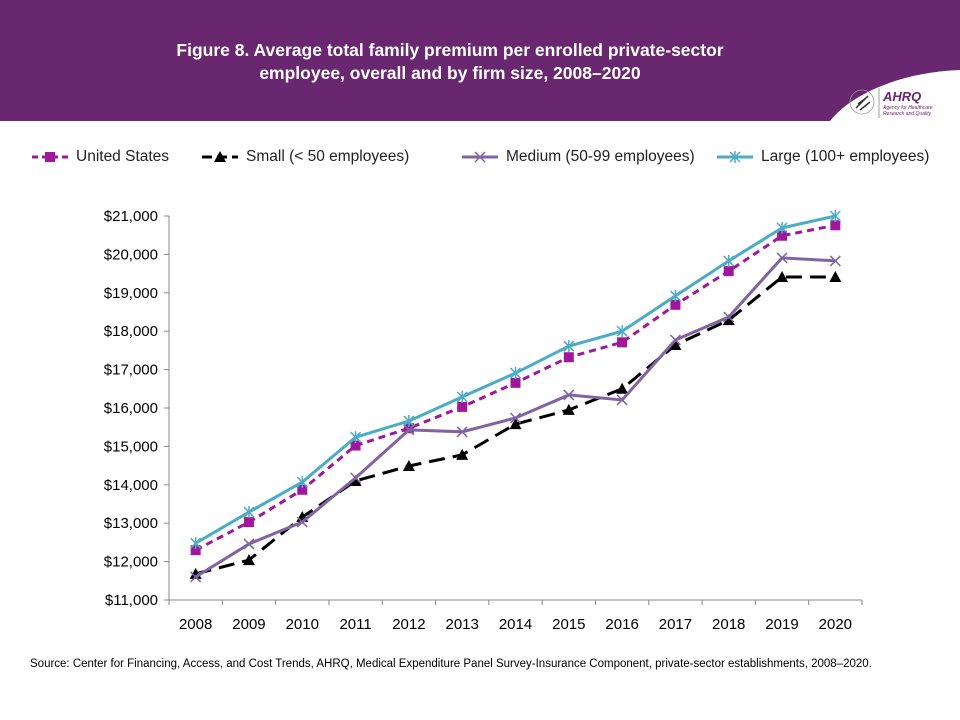 The height and width of the screenshot is (720, 960). What do you see at coordinates (131, 216) in the screenshot?
I see `y-tick-label: $21,000` at bounding box center [131, 216].